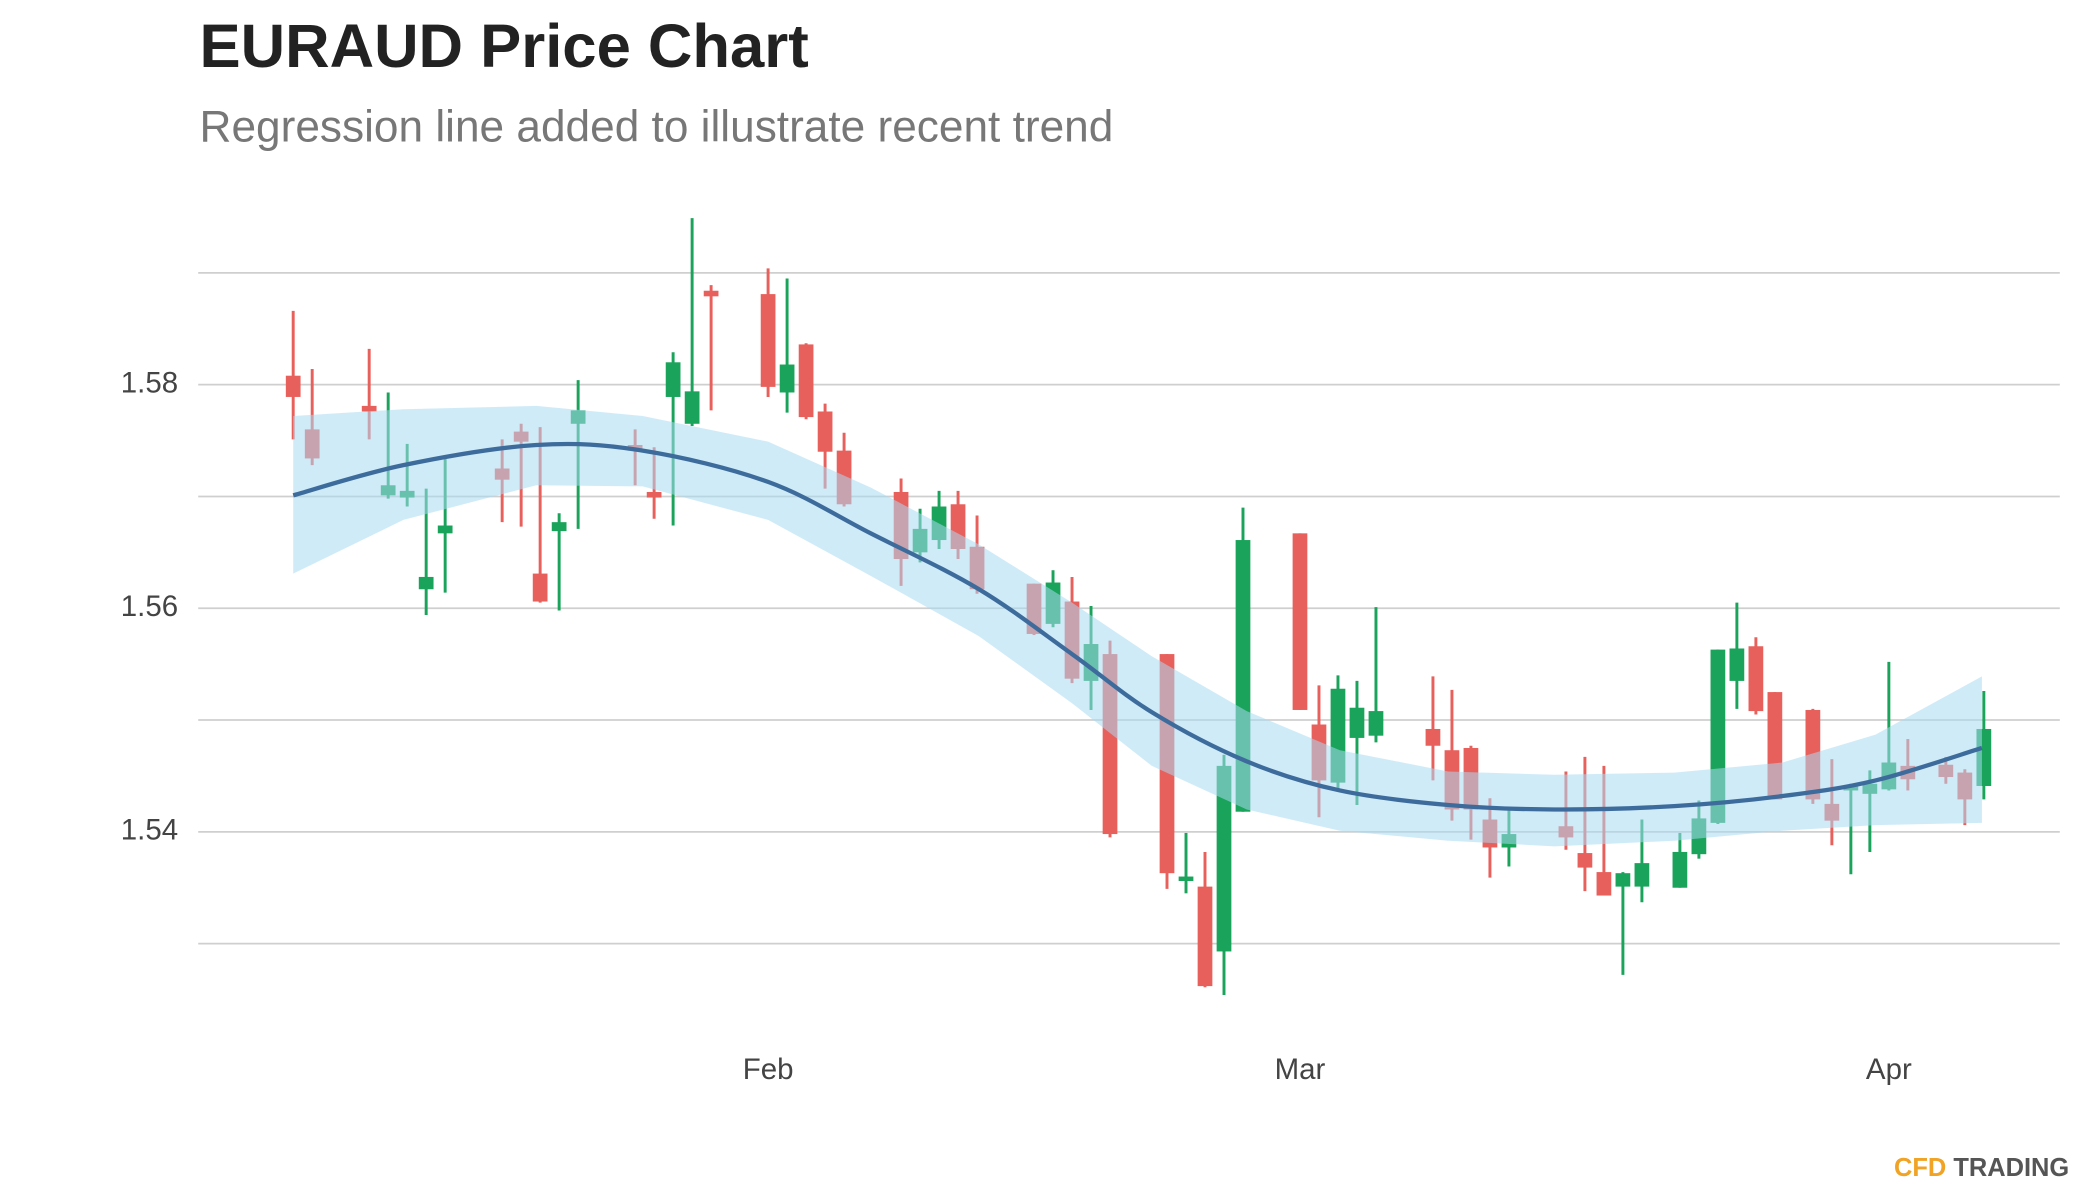 The image size is (2100, 1200). What do you see at coordinates (768, 1069) in the screenshot?
I see `x-tick-label: Feb` at bounding box center [768, 1069].